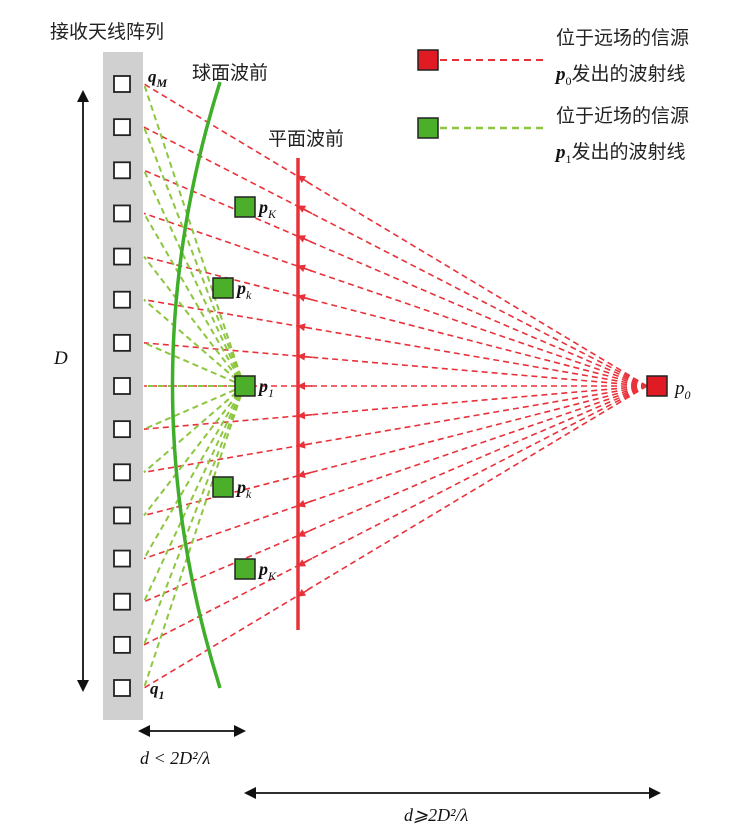  I want to click on legend-far-swatch, so click(428, 60).